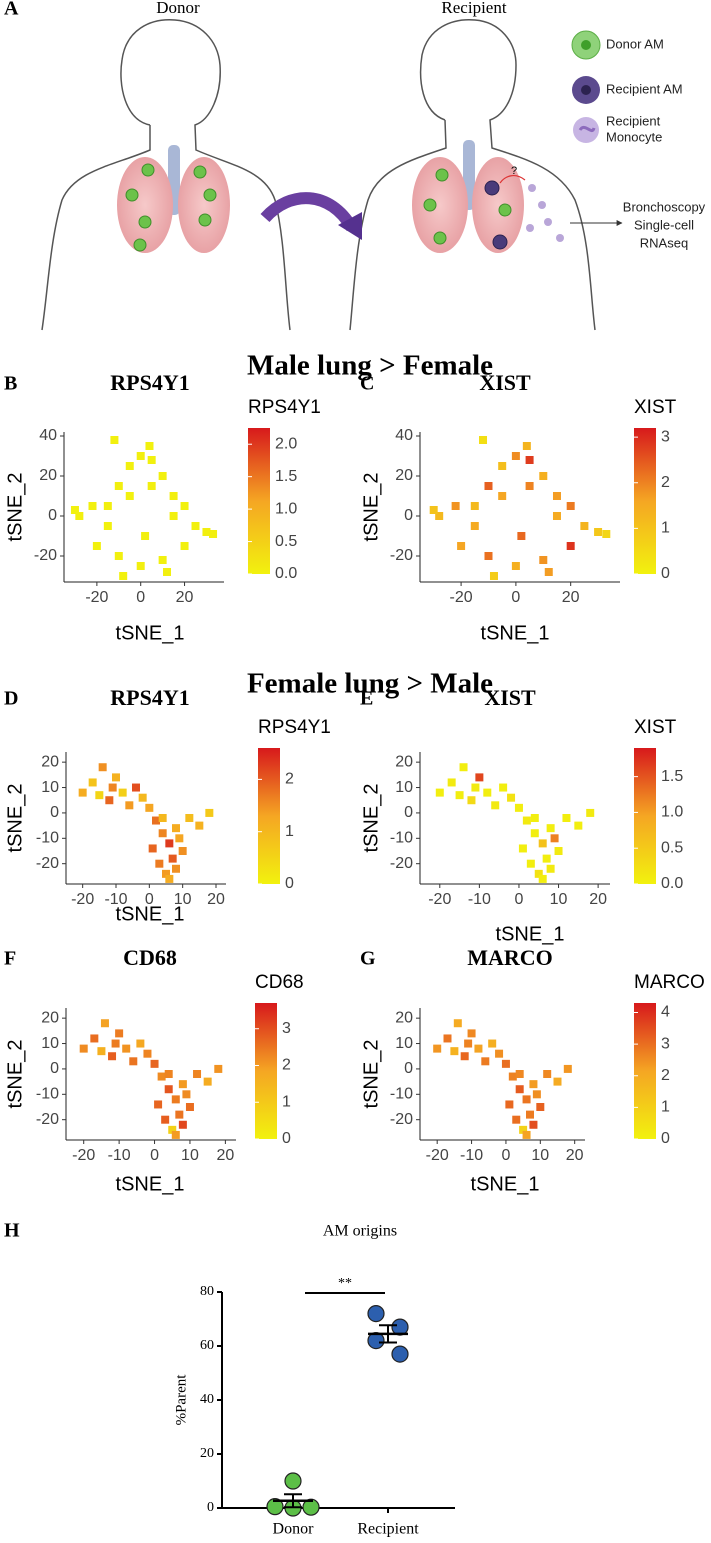  Describe the element at coordinates (376, 1313) in the screenshot. I see `data-point` at that location.